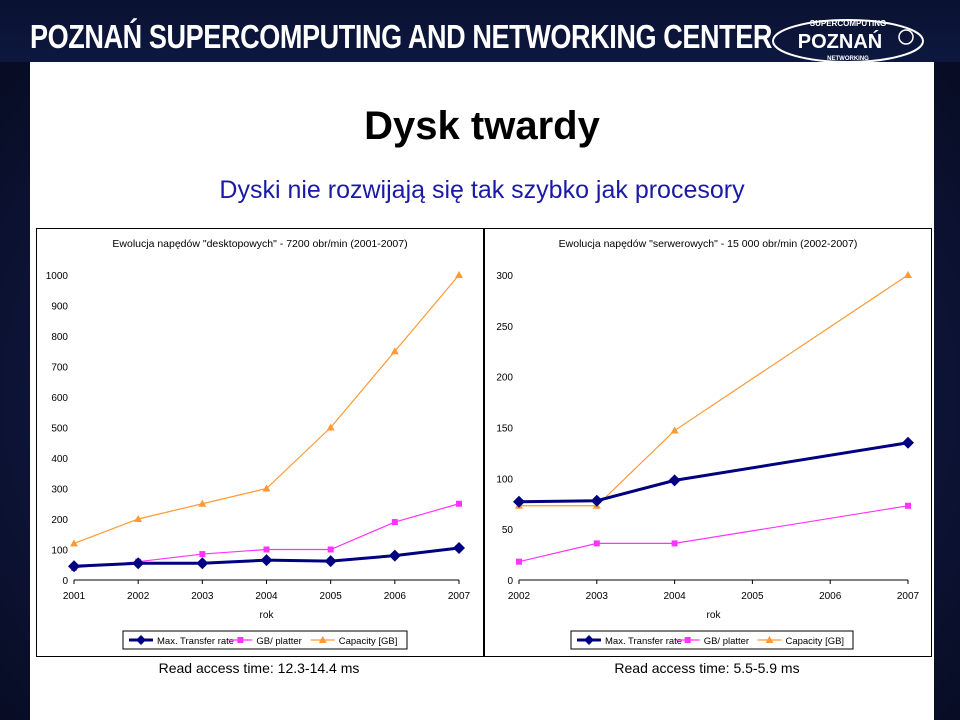 Image resolution: width=960 pixels, height=720 pixels. I want to click on note-desktop: Read access time: 12.3-14.4 ms, so click(259, 668).